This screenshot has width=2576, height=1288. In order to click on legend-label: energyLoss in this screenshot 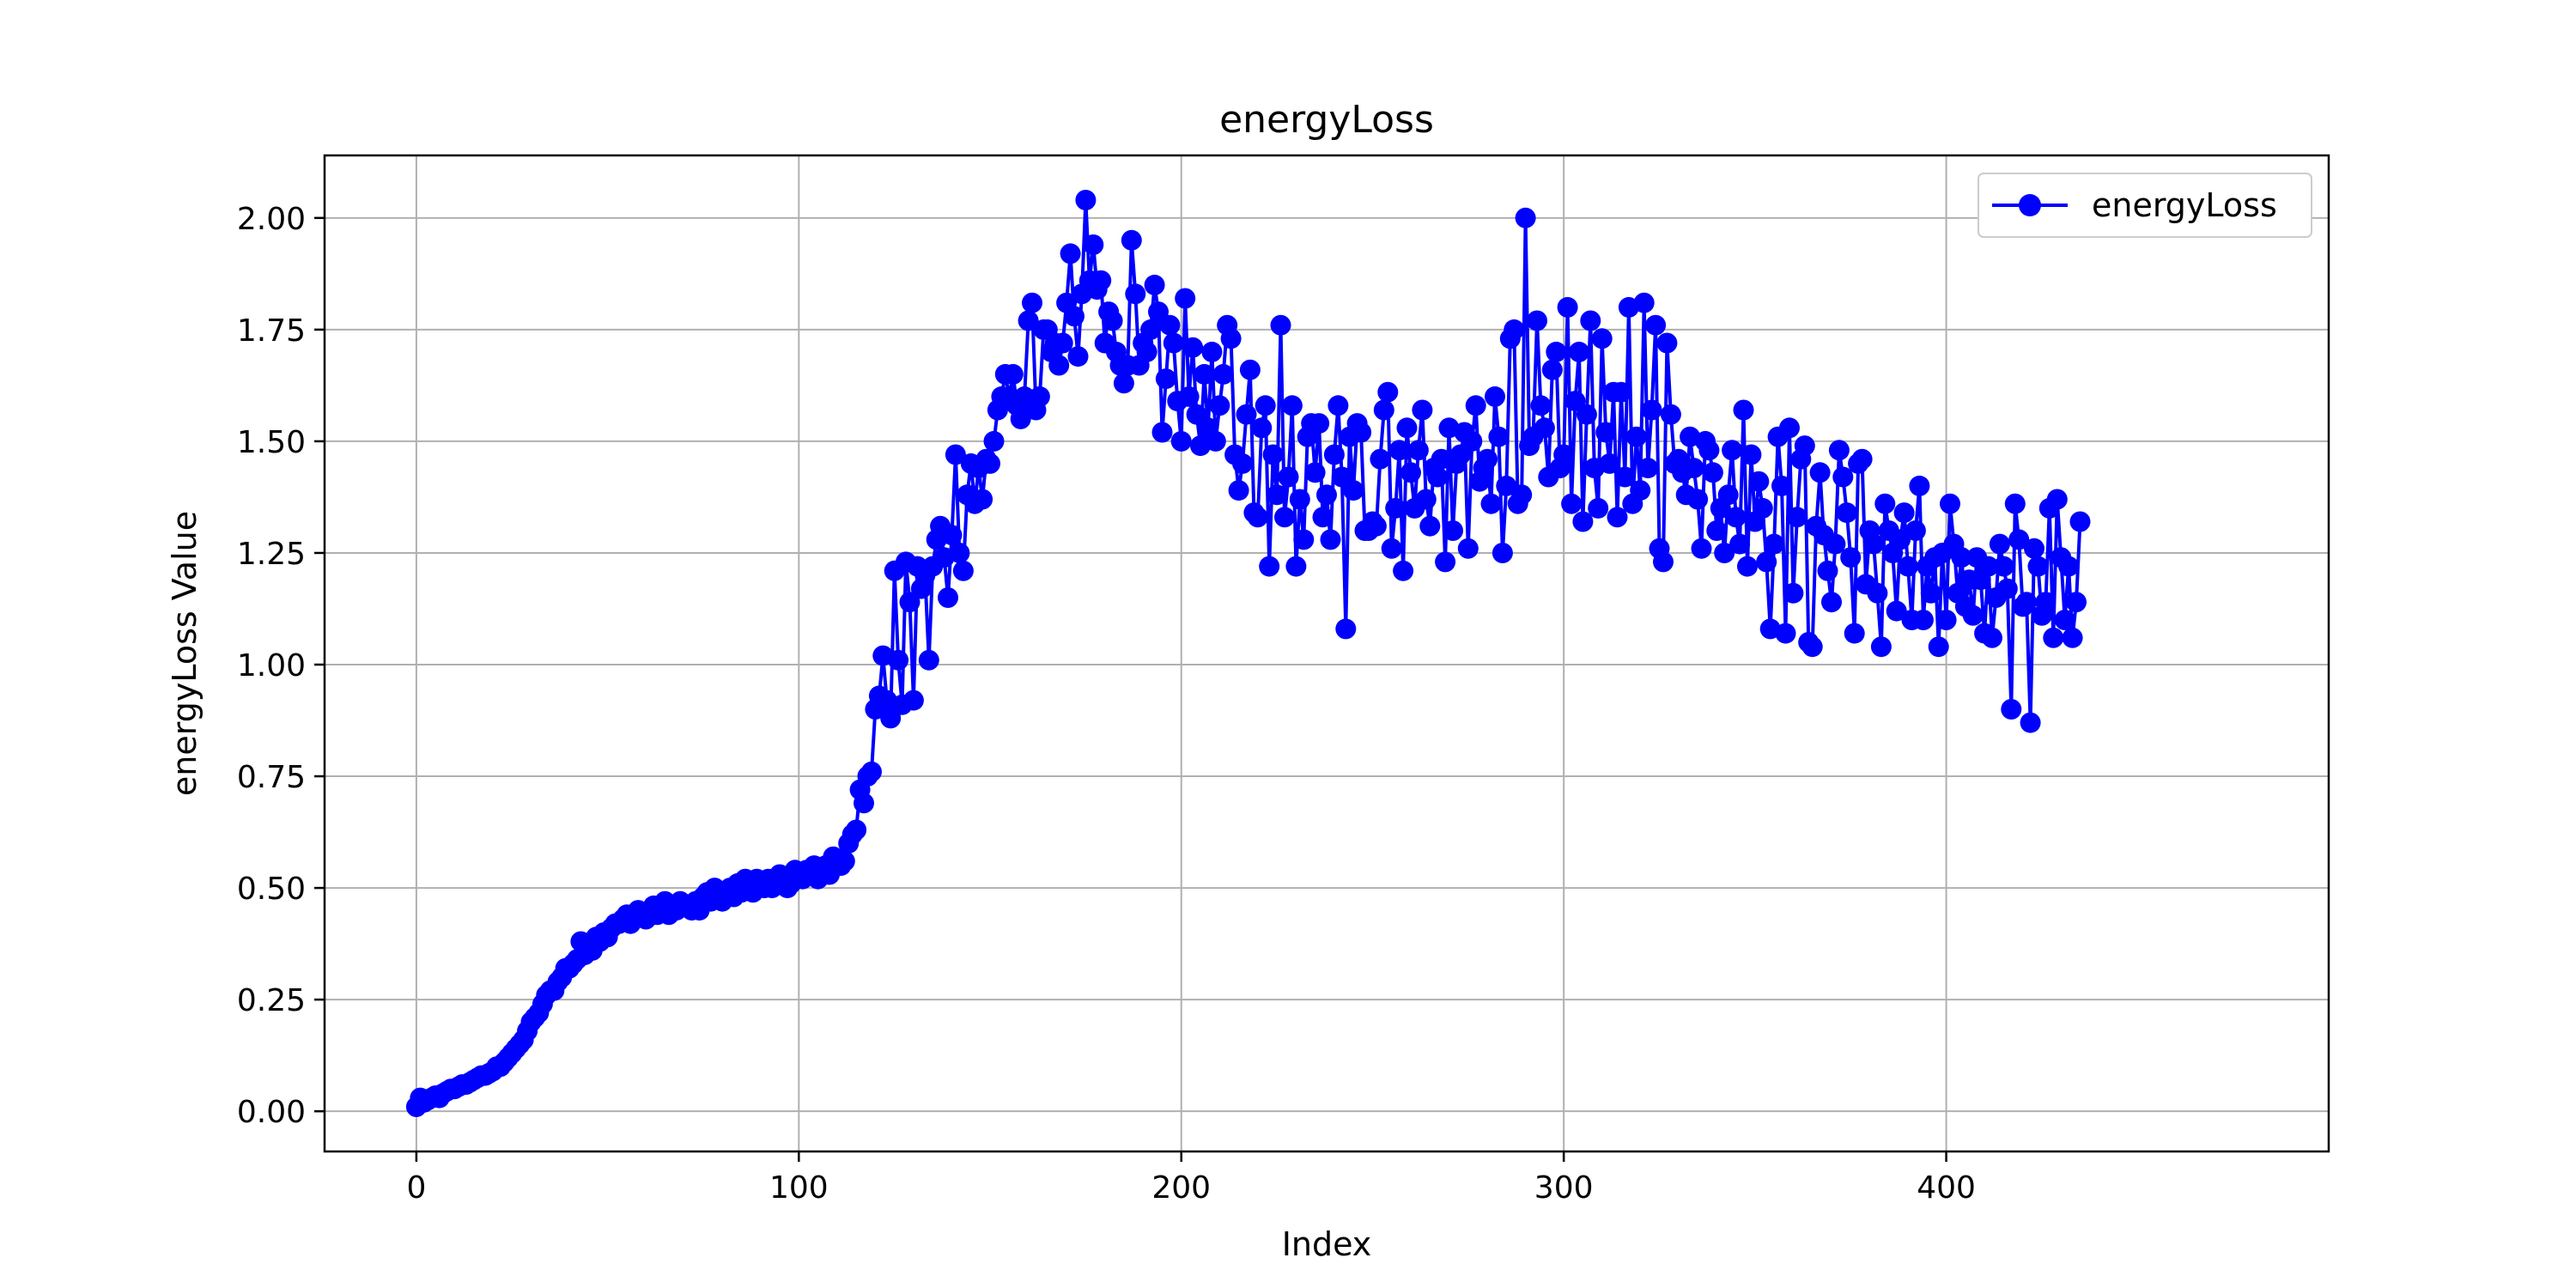, I will do `click(2185, 205)`.